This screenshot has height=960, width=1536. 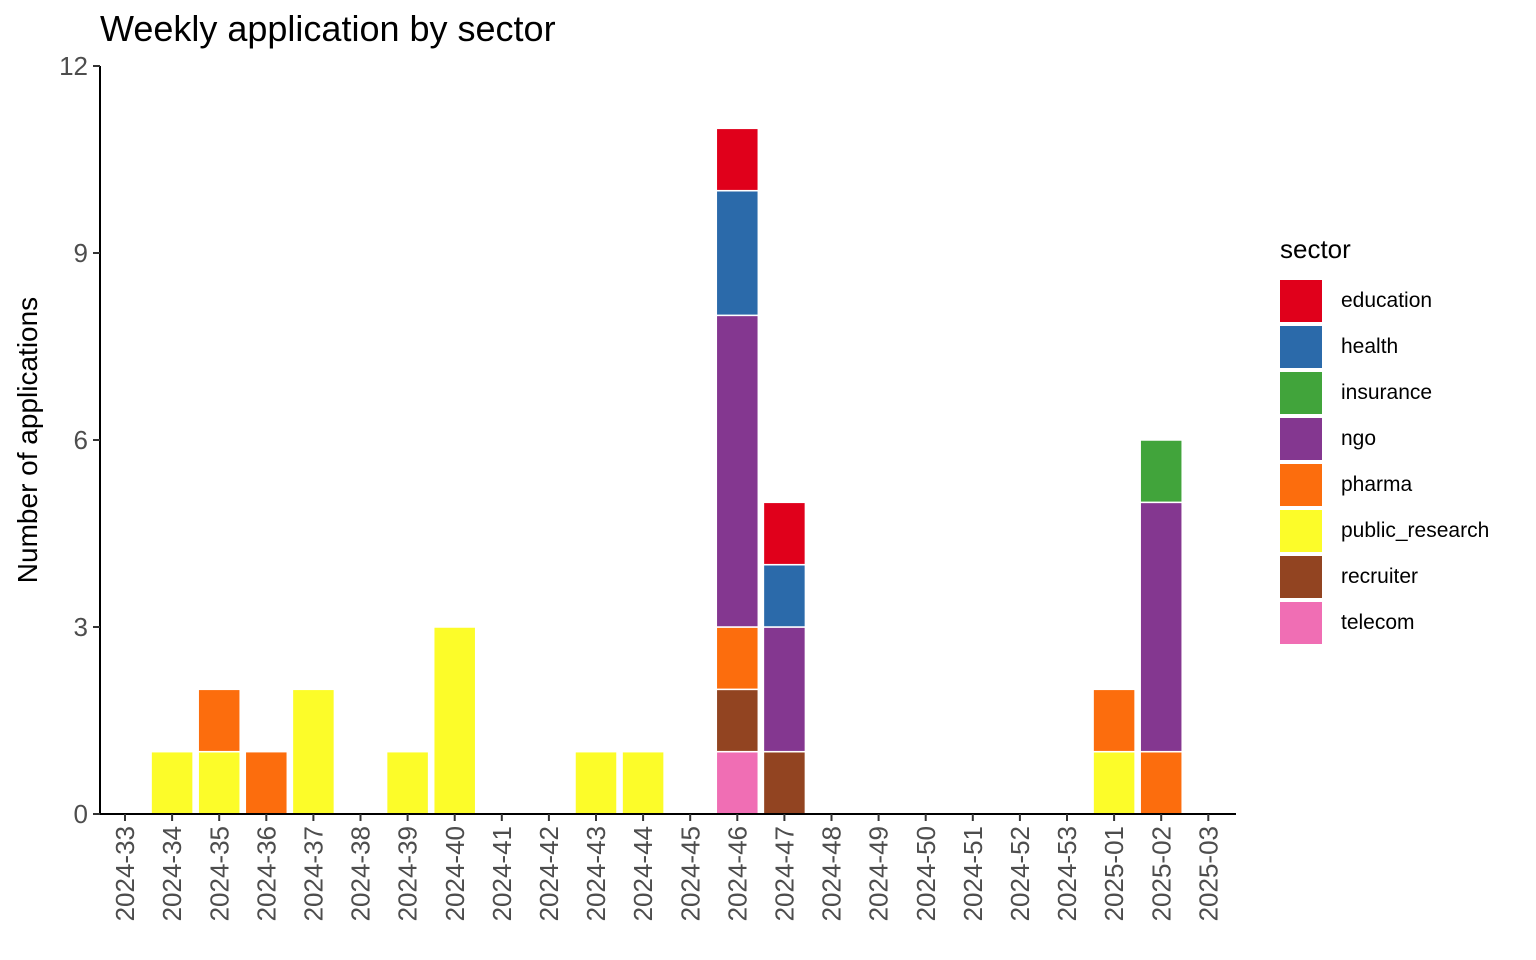 What do you see at coordinates (737, 782) in the screenshot?
I see `bar-2024-46-telecom` at bounding box center [737, 782].